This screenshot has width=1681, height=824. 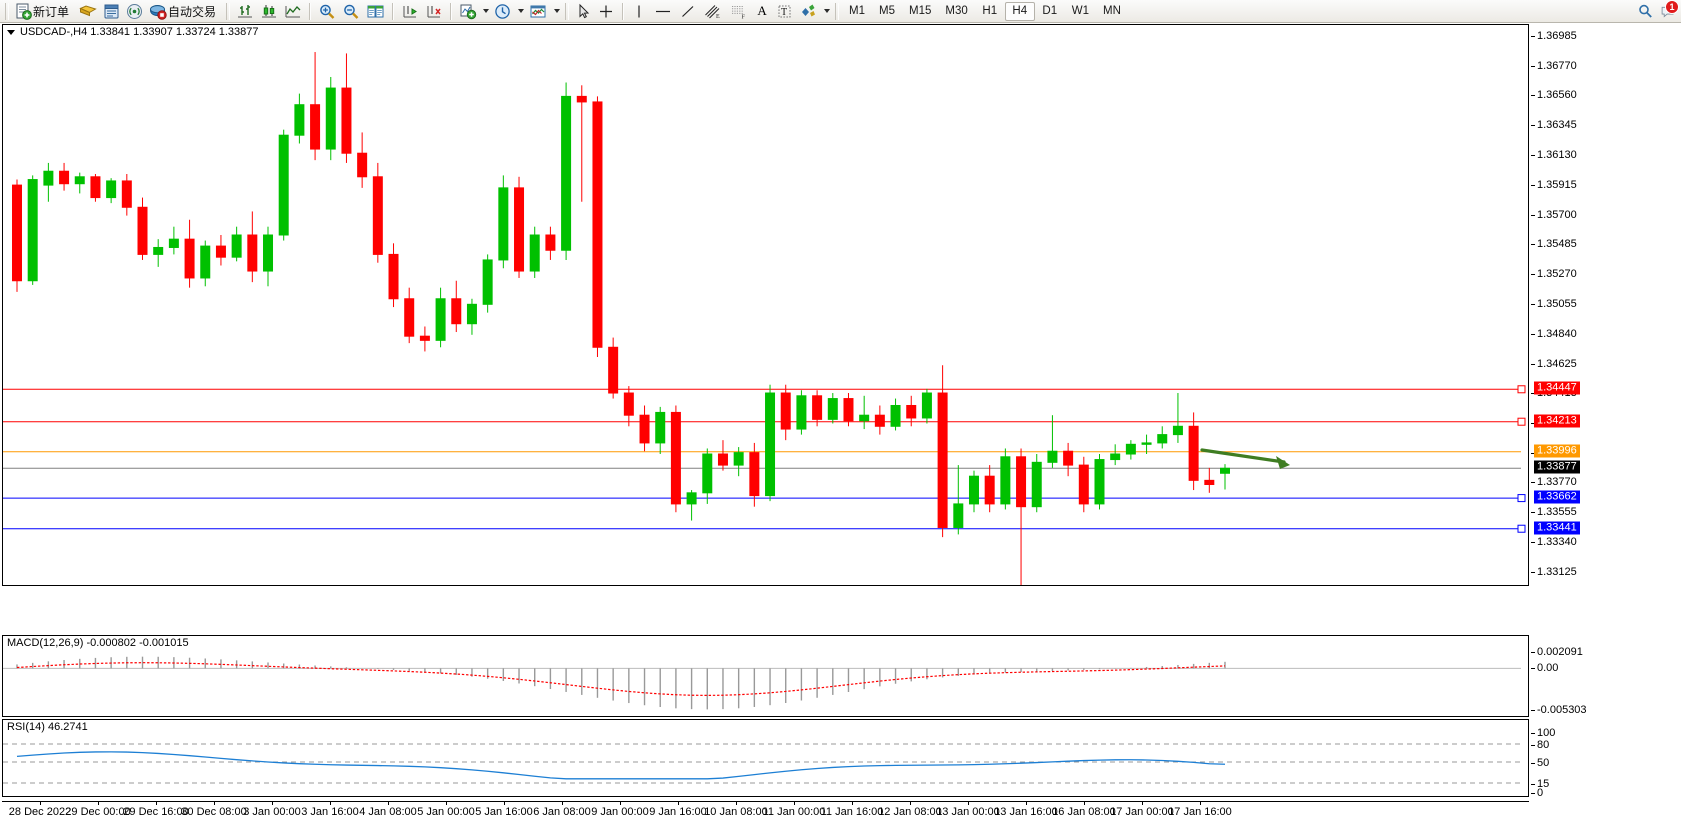 I want to click on arrows-tool-button, so click(x=808, y=11).